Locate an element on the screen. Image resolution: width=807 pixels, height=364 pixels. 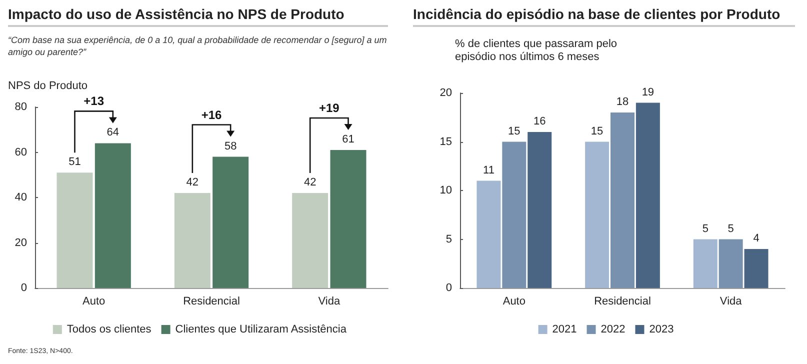
chart-title: Incidência do episódio na base de clientes por Produto is located at coordinates (604, 16).